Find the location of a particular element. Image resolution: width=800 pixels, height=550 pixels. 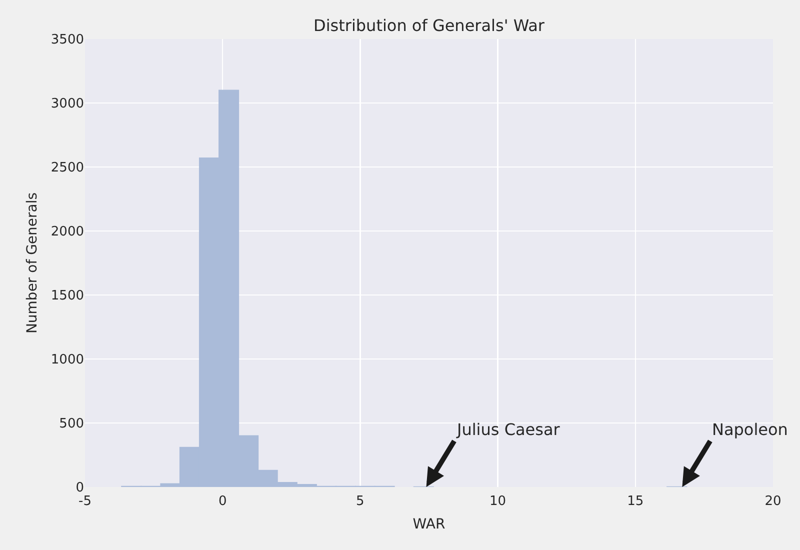

x-tick-label: -5 is located at coordinates (85, 501).